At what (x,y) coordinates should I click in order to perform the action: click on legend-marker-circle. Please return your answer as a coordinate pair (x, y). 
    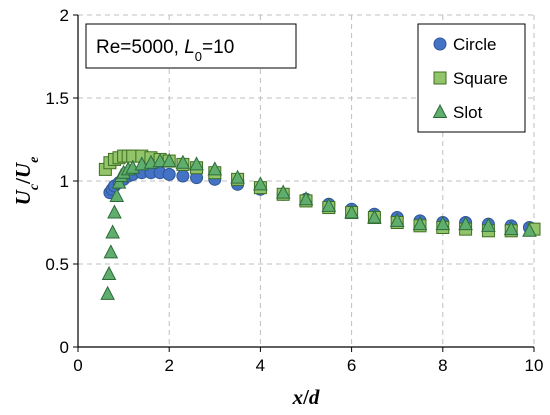
    Looking at the image, I should click on (440, 44).